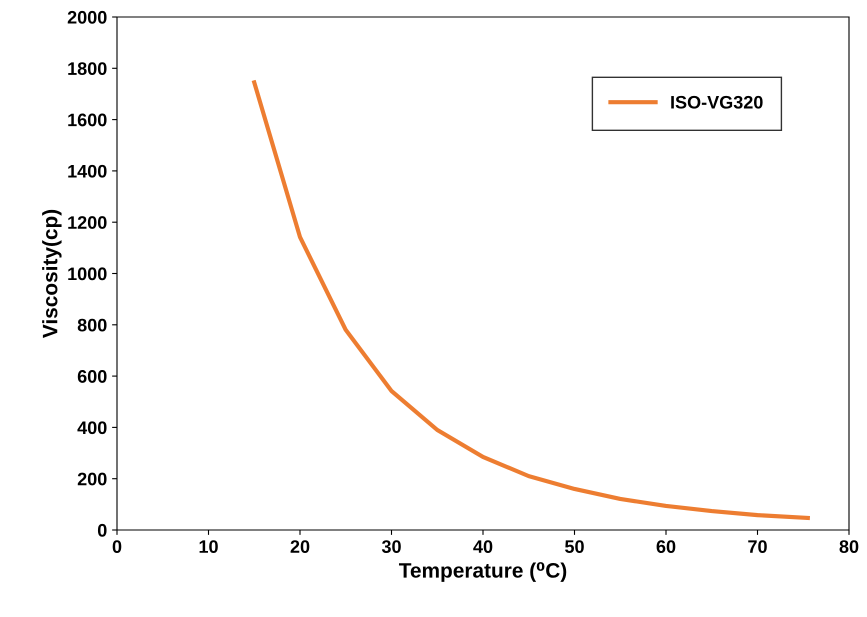 Image resolution: width=867 pixels, height=617 pixels. Describe the element at coordinates (92, 376) in the screenshot. I see `y-tick-label: 600` at that location.